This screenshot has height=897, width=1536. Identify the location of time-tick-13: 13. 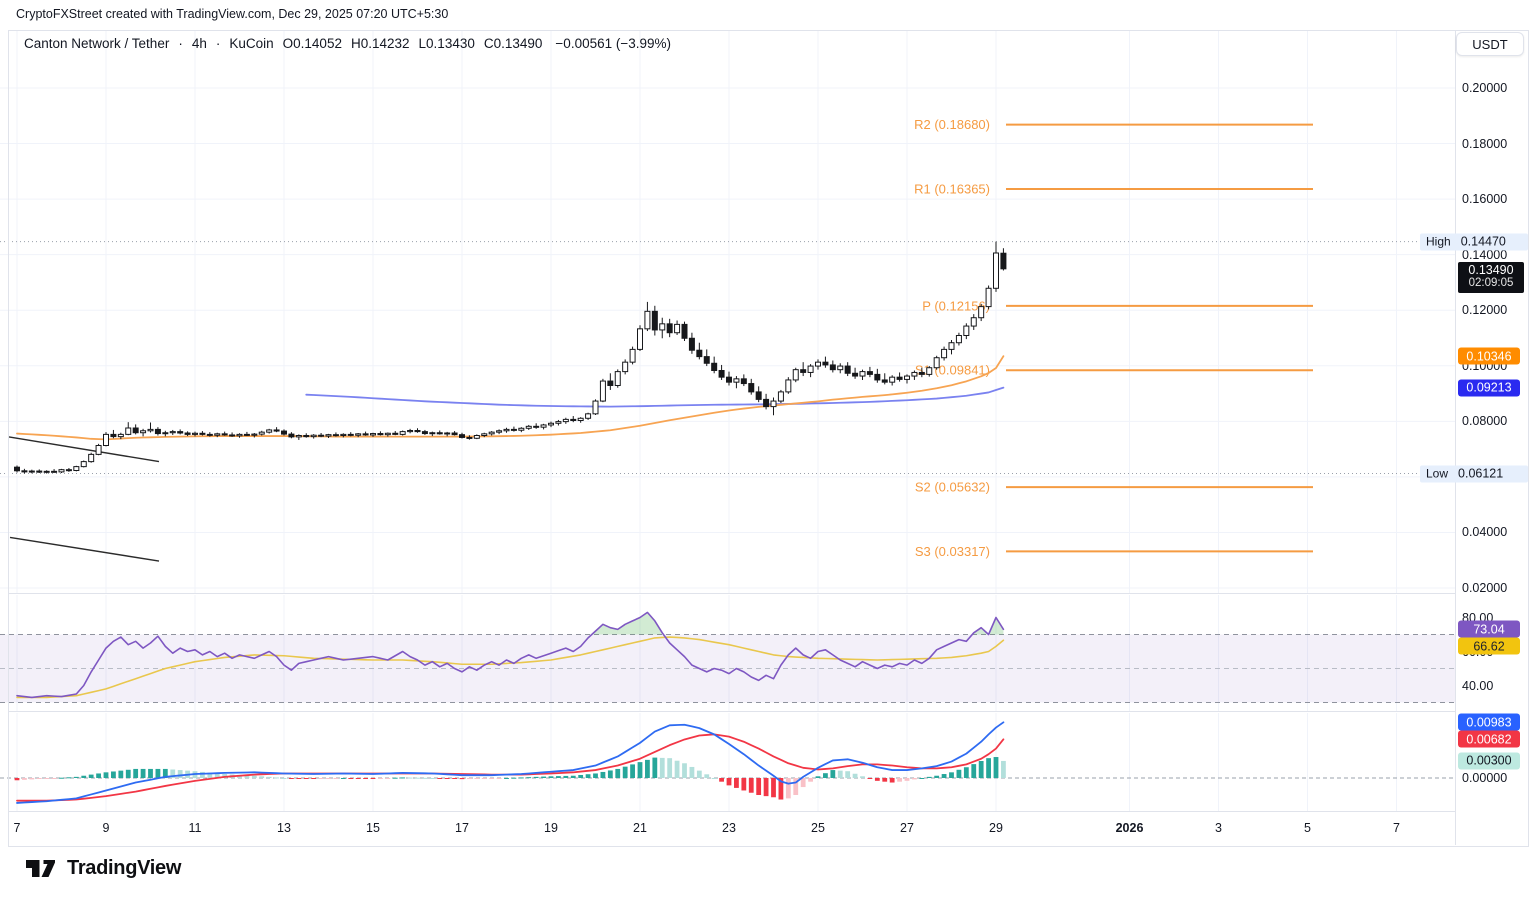
(284, 828).